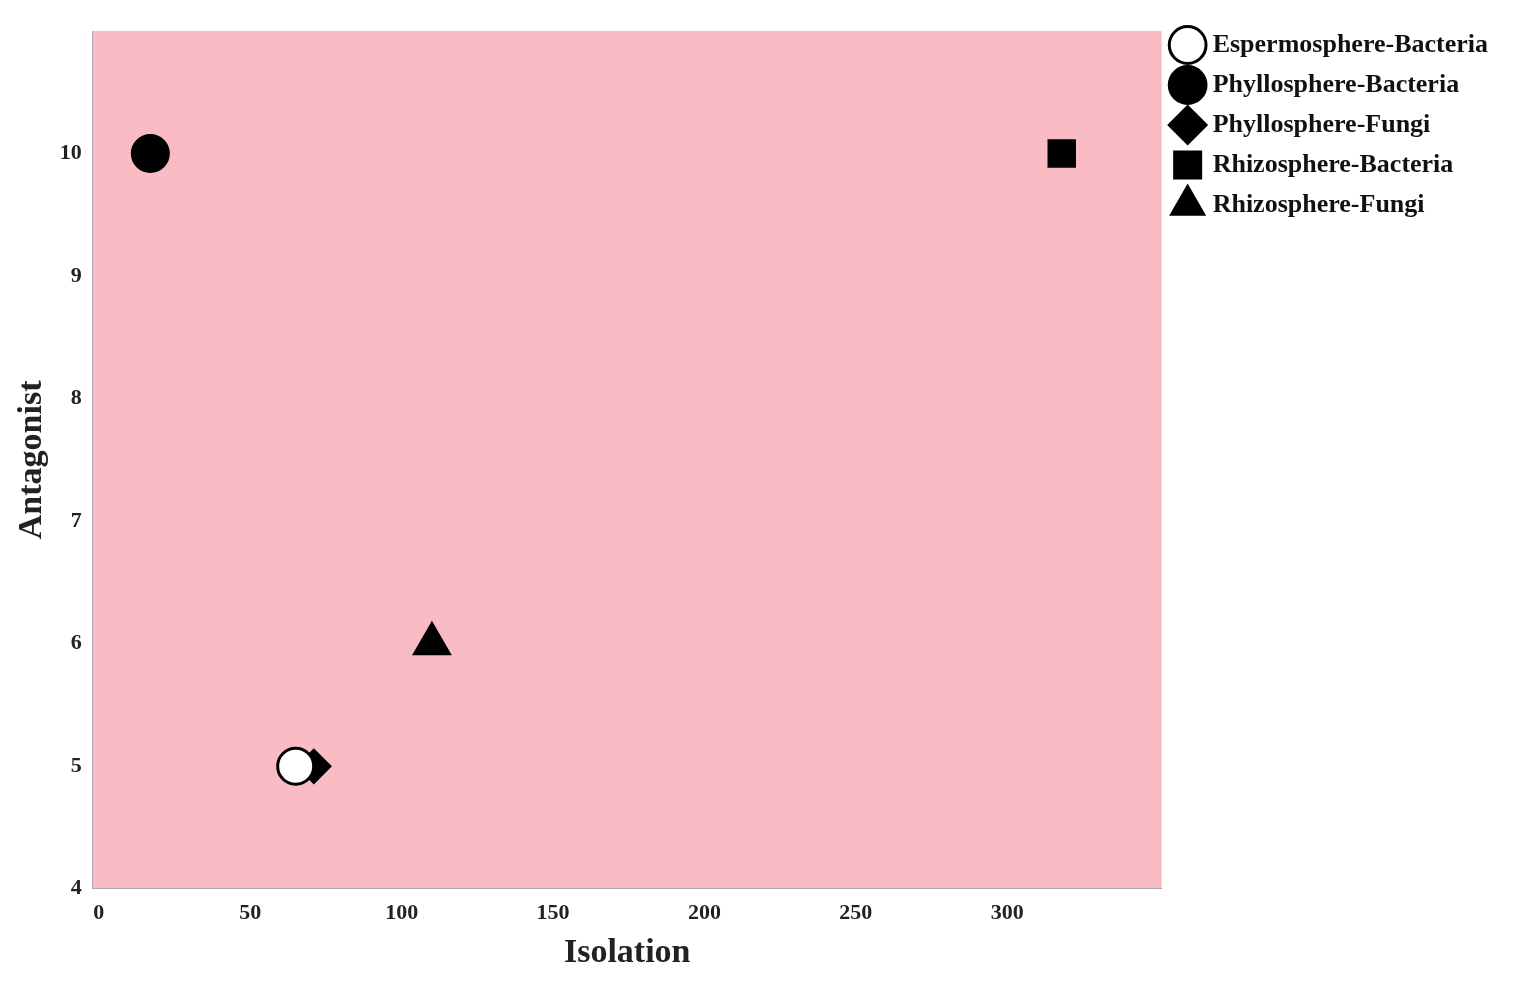  I want to click on y-tick-label: 9, so click(76, 274).